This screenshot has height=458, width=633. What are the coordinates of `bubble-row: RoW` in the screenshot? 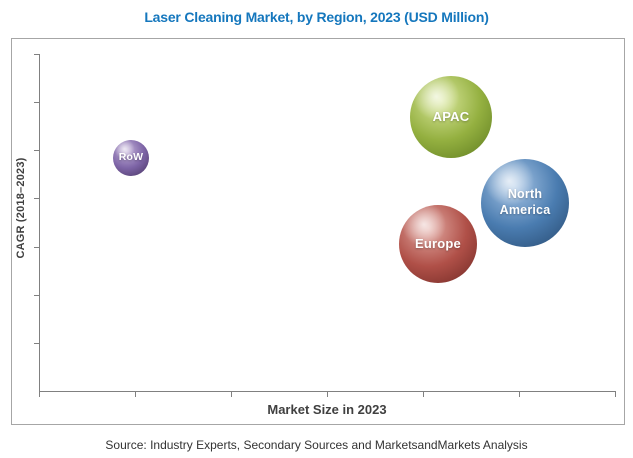 It's located at (131, 158).